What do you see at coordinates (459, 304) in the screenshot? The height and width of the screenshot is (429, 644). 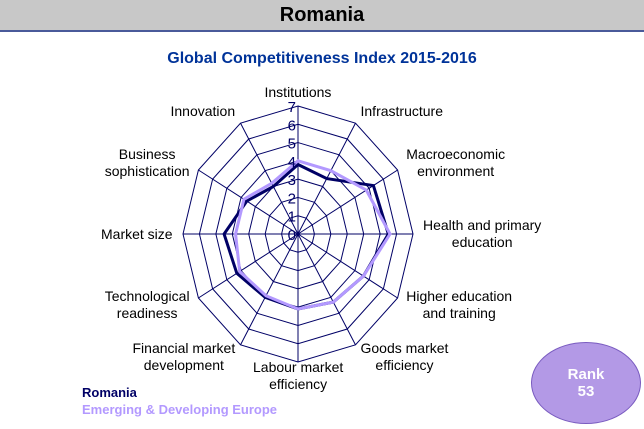 I see `category-label: Higher education and training` at bounding box center [459, 304].